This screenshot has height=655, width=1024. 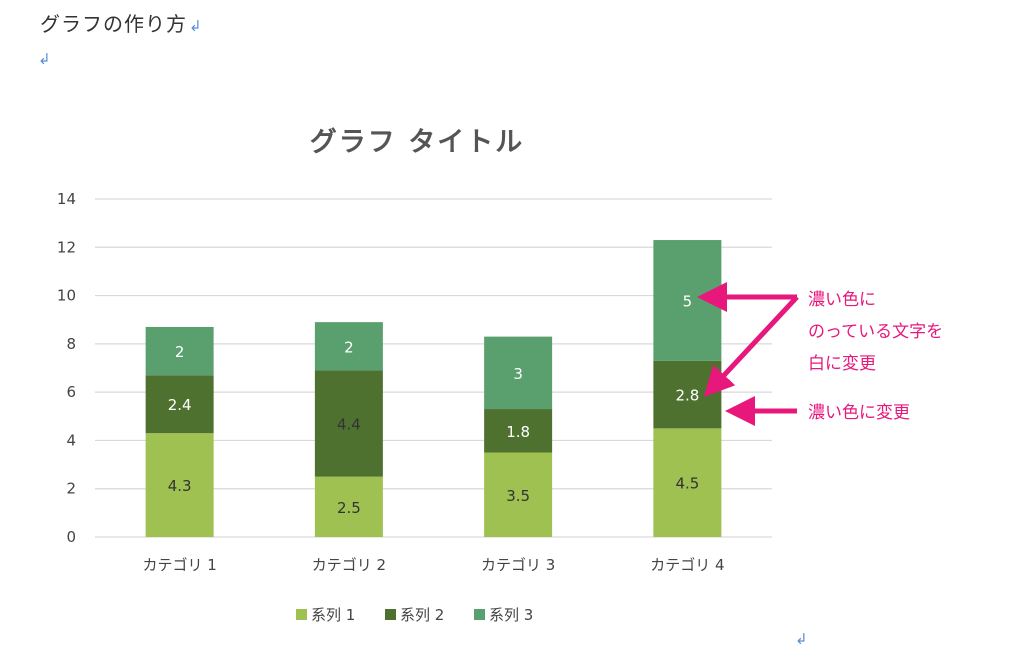 I want to click on legend-label: 系列 2, so click(x=422, y=615).